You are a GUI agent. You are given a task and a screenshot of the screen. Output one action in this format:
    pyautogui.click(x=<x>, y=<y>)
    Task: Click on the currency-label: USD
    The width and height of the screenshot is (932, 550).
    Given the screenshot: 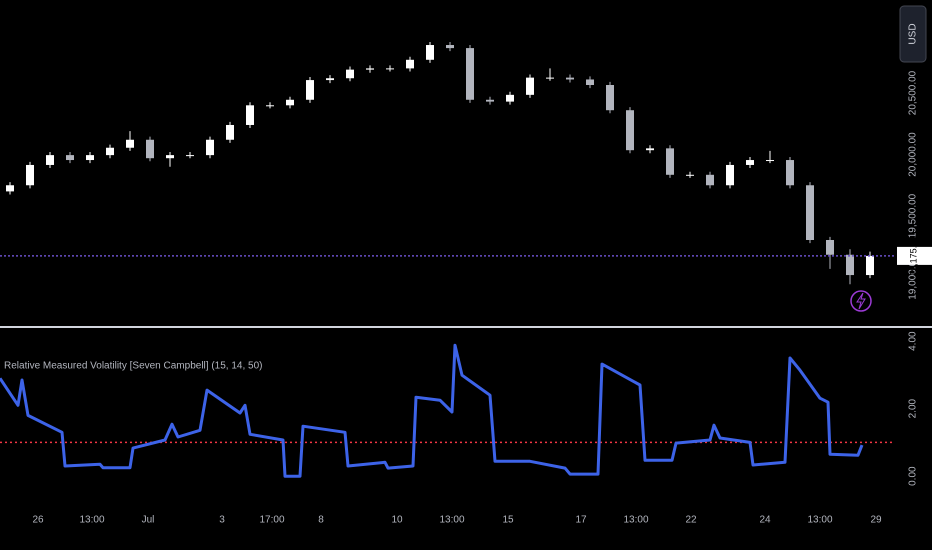 What is the action you would take?
    pyautogui.click(x=913, y=33)
    